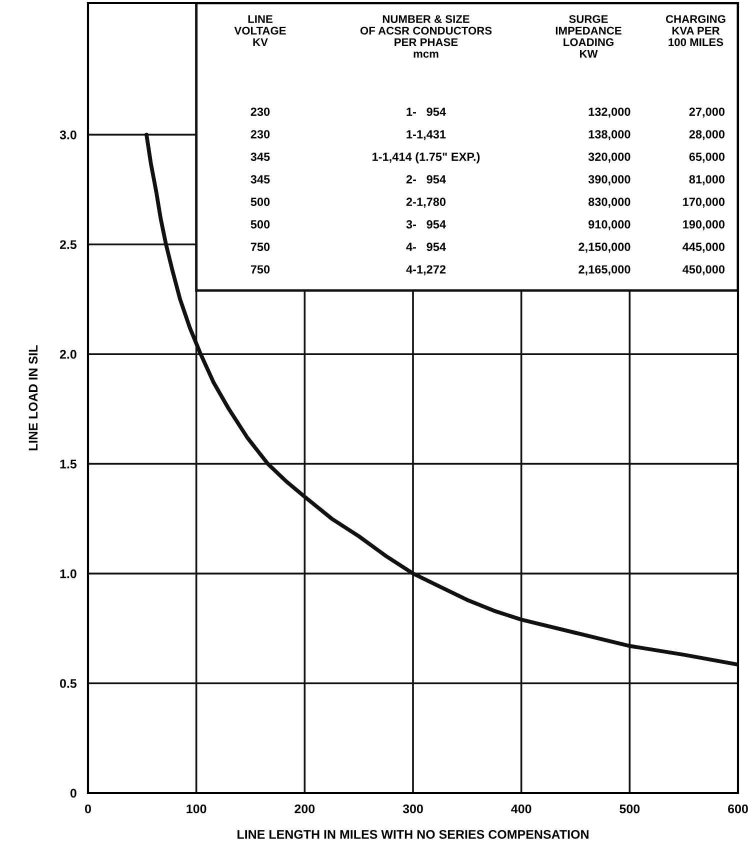  Describe the element at coordinates (609, 157) in the screenshot. I see `annotation: 320,000` at that location.